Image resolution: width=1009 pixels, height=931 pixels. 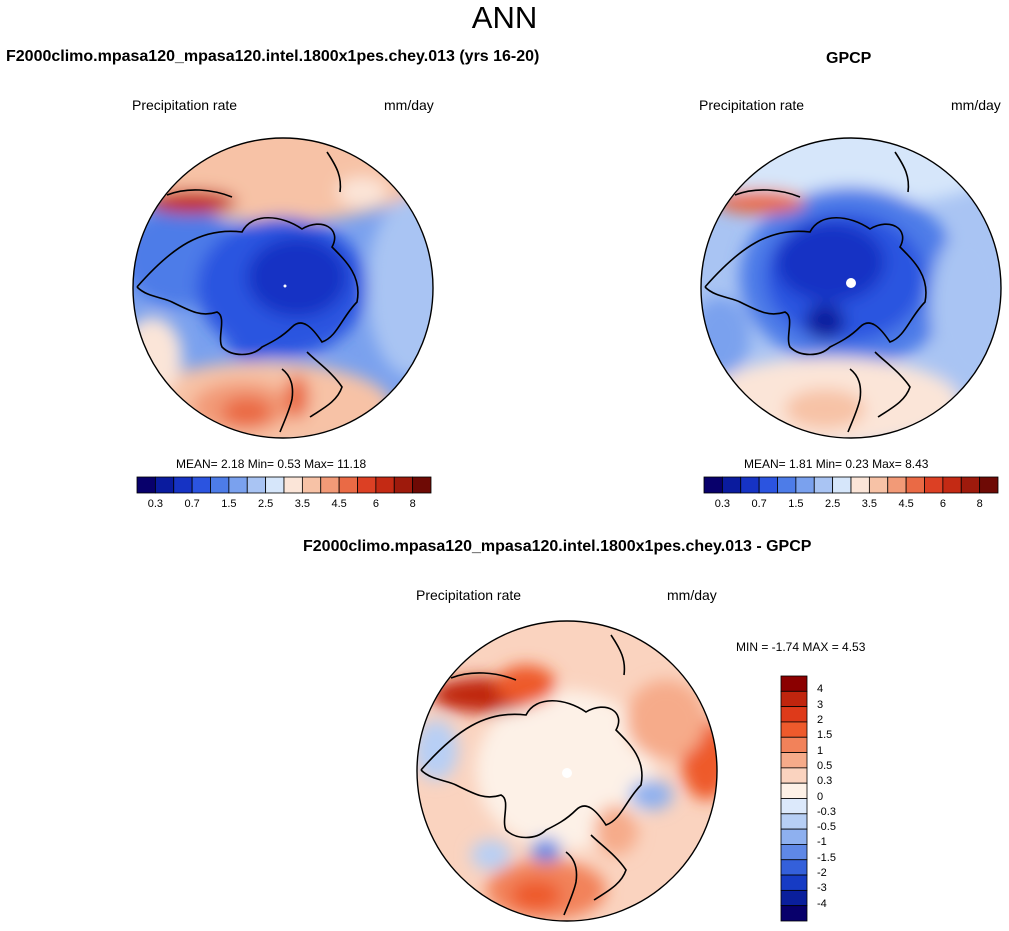 I want to click on diff-units-label: mm/day, so click(x=692, y=595).